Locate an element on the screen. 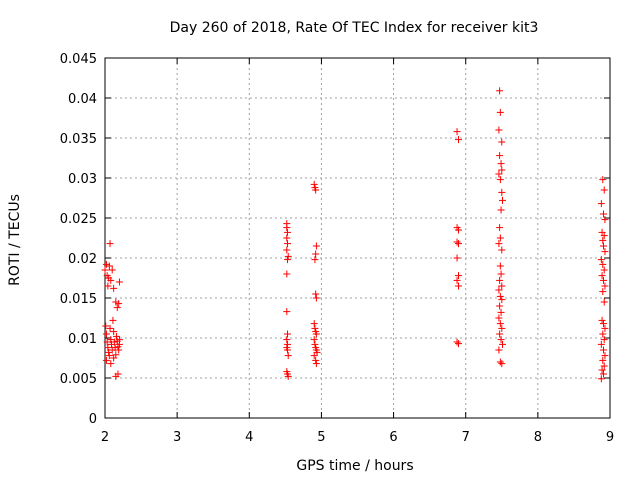  x-tick-label: 2 is located at coordinates (105, 437).